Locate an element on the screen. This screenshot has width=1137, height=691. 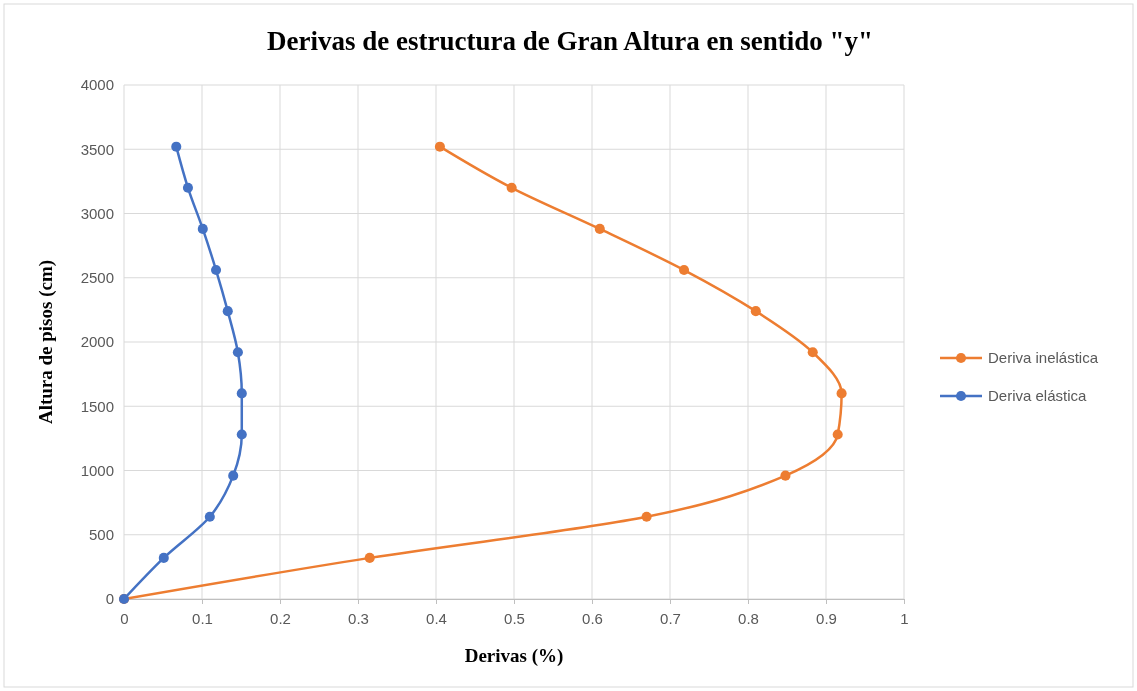
legend-label: Deriva elástica is located at coordinates (1038, 396).